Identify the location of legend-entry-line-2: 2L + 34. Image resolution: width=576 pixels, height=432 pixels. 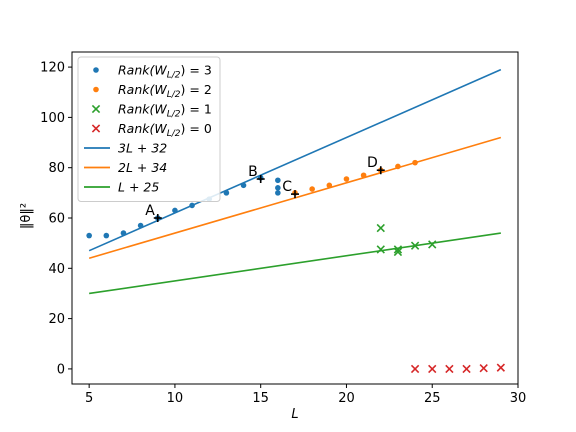
(125, 167).